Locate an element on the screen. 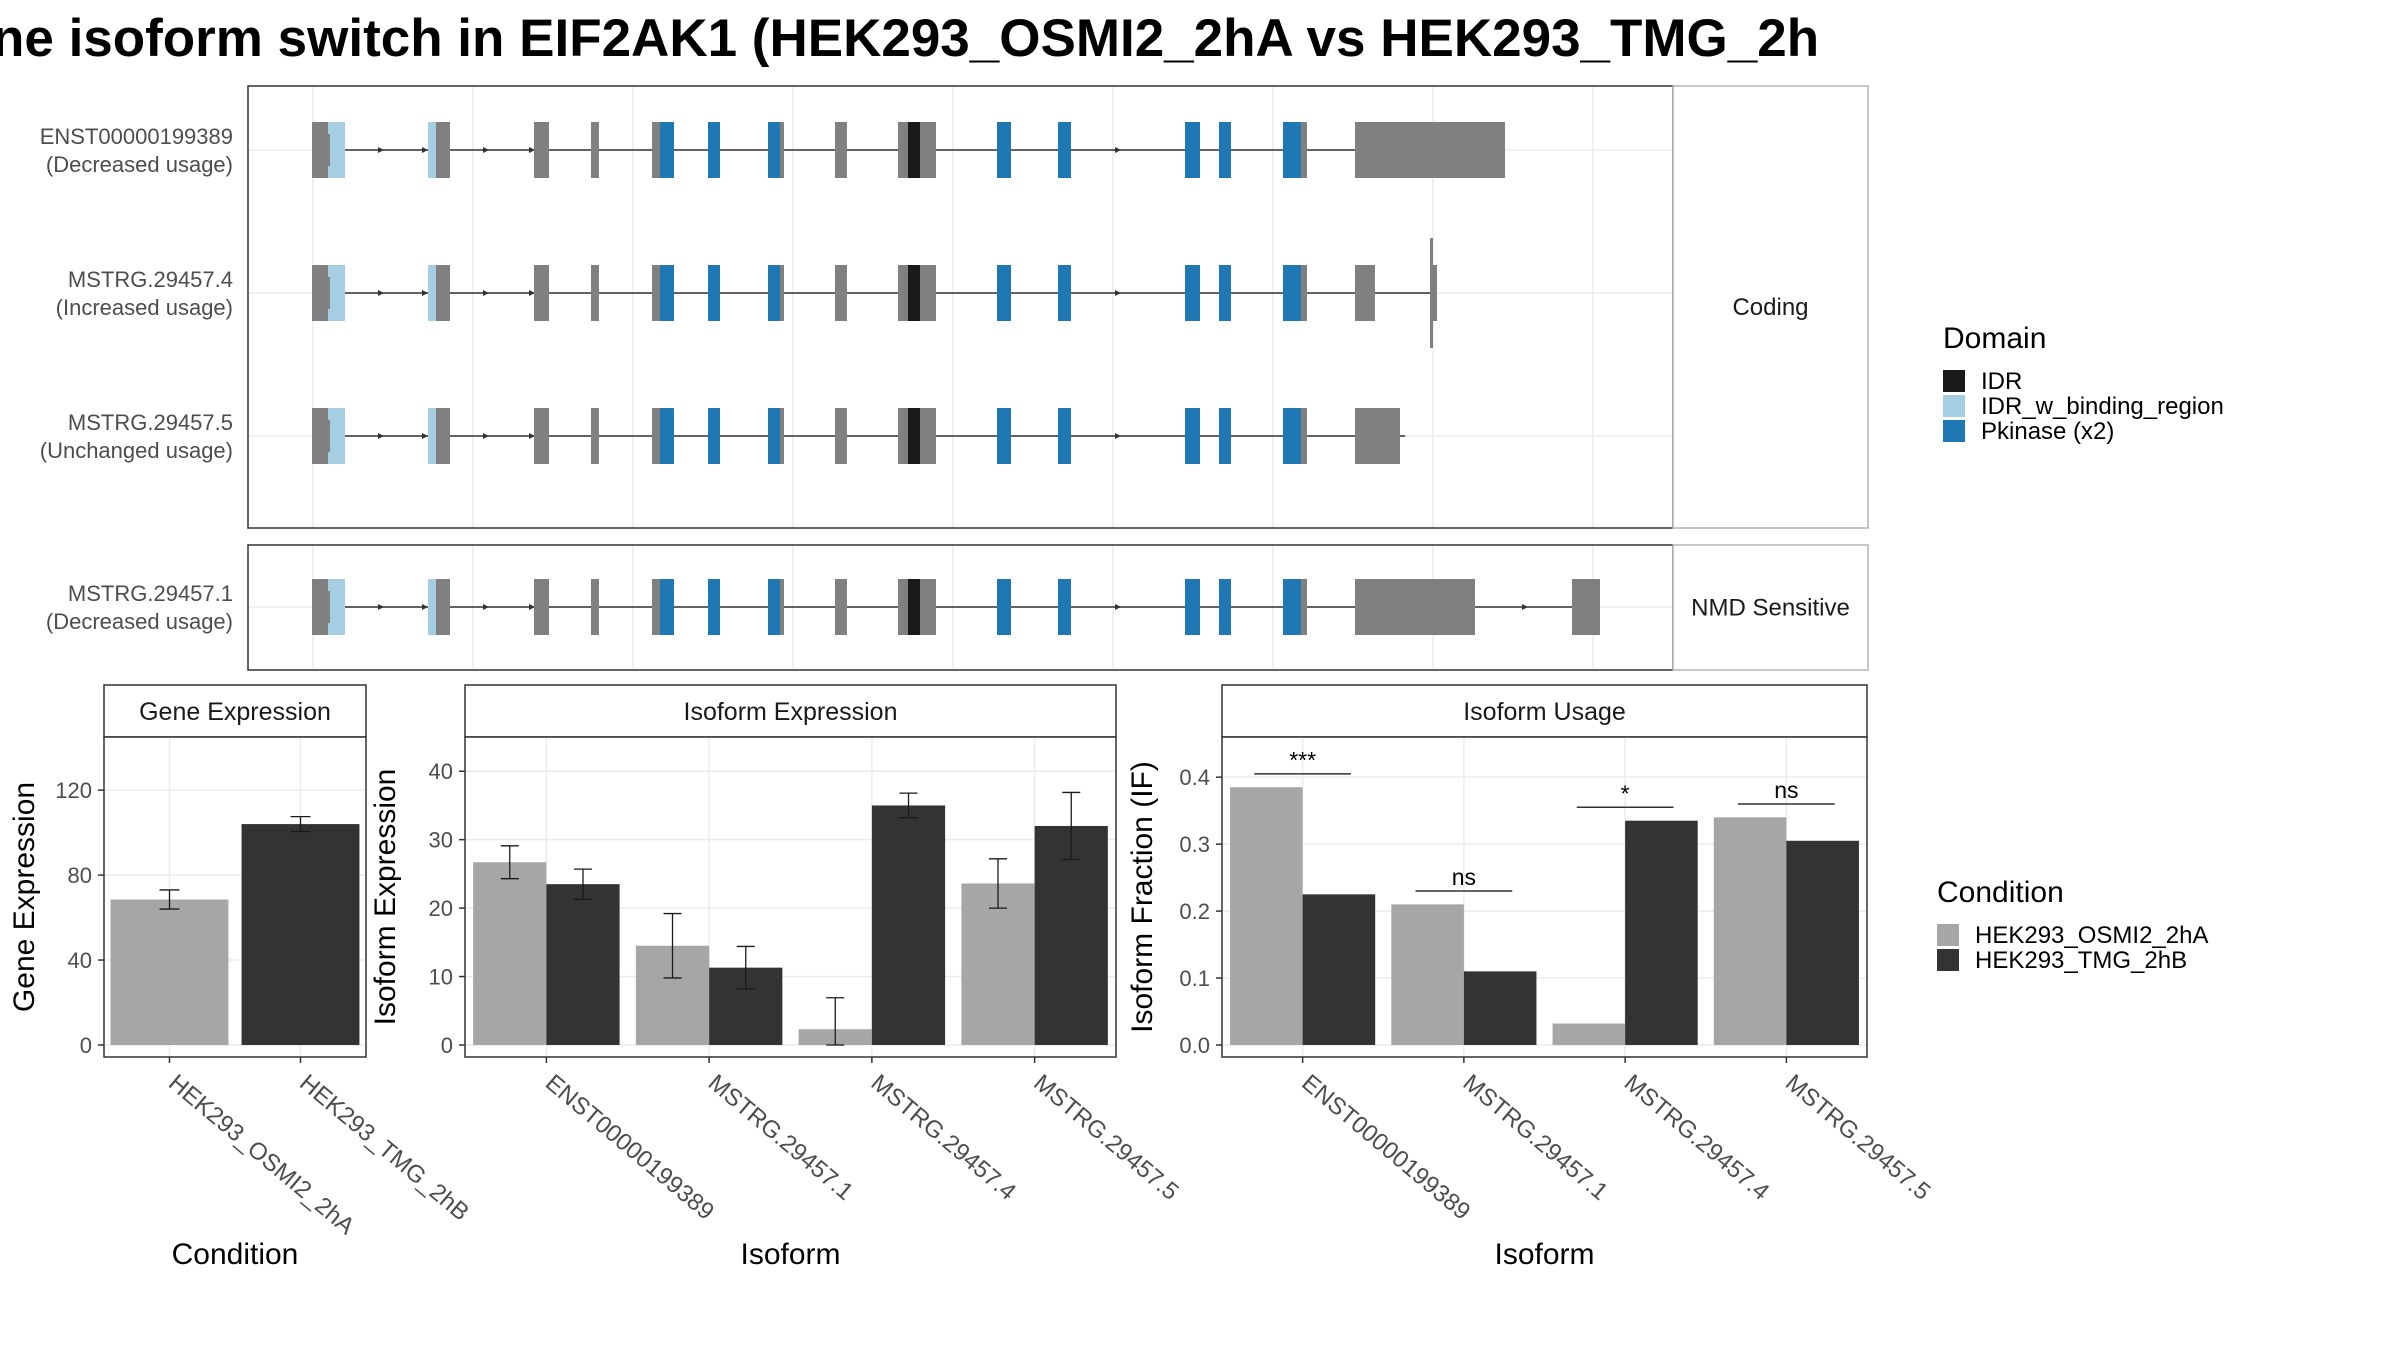 This screenshot has width=2400, height=1350. isoform-usage-label: (Unchanged usage) is located at coordinates (136, 450).